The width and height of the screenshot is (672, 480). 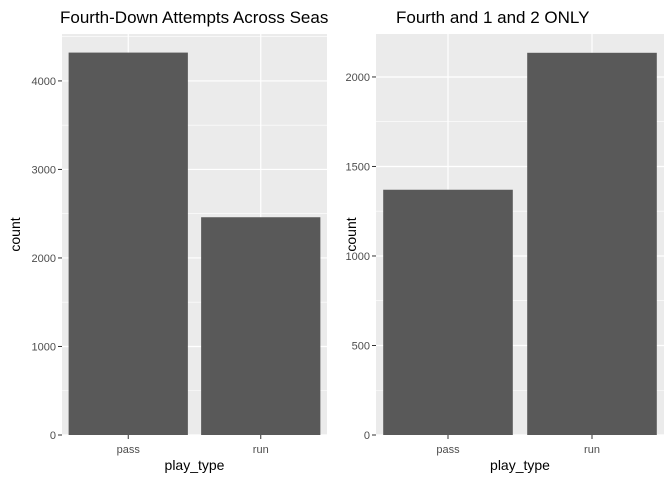 I want to click on chart-title: Fourth and 1 and 2 ONLY, so click(x=492, y=17).